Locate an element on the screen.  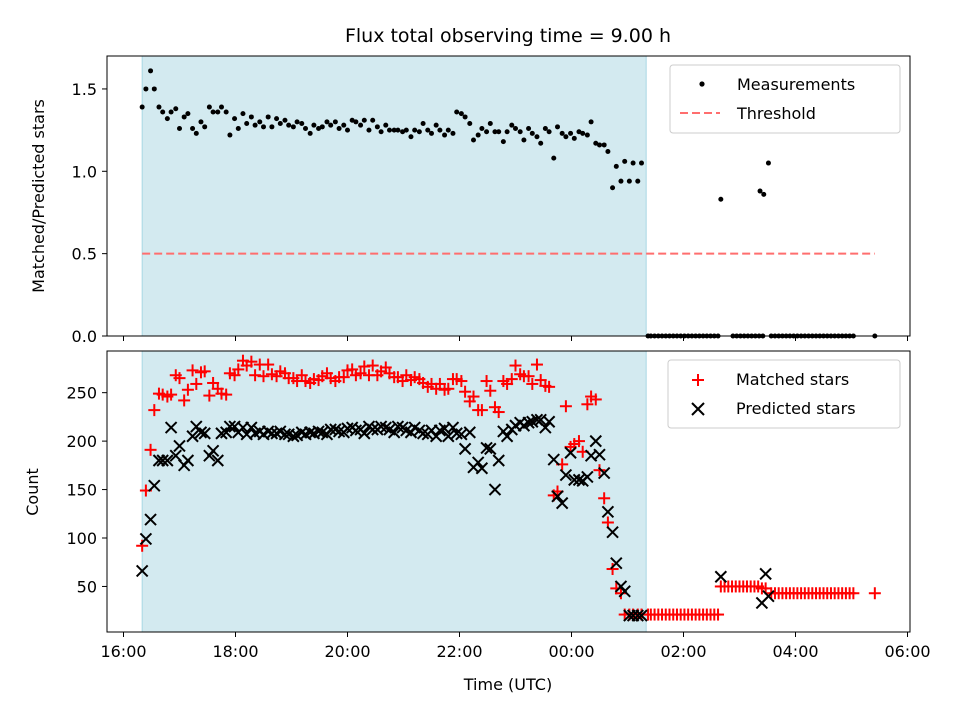
legend-matched-label: Matched stars is located at coordinates (792, 379).